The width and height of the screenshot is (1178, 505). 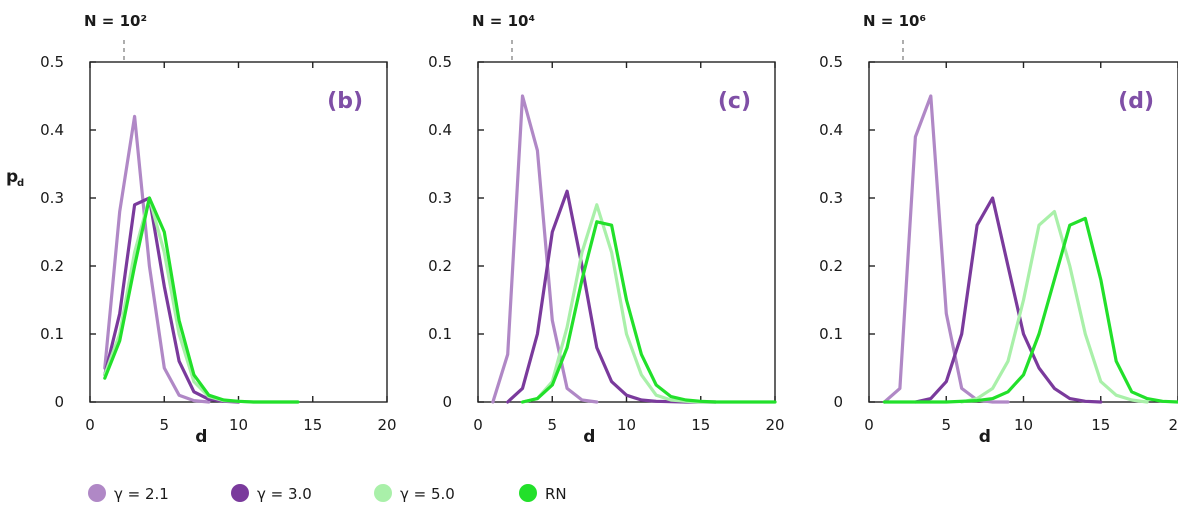 What do you see at coordinates (543, 493) in the screenshot?
I see `legend-item-rn: RN` at bounding box center [543, 493].